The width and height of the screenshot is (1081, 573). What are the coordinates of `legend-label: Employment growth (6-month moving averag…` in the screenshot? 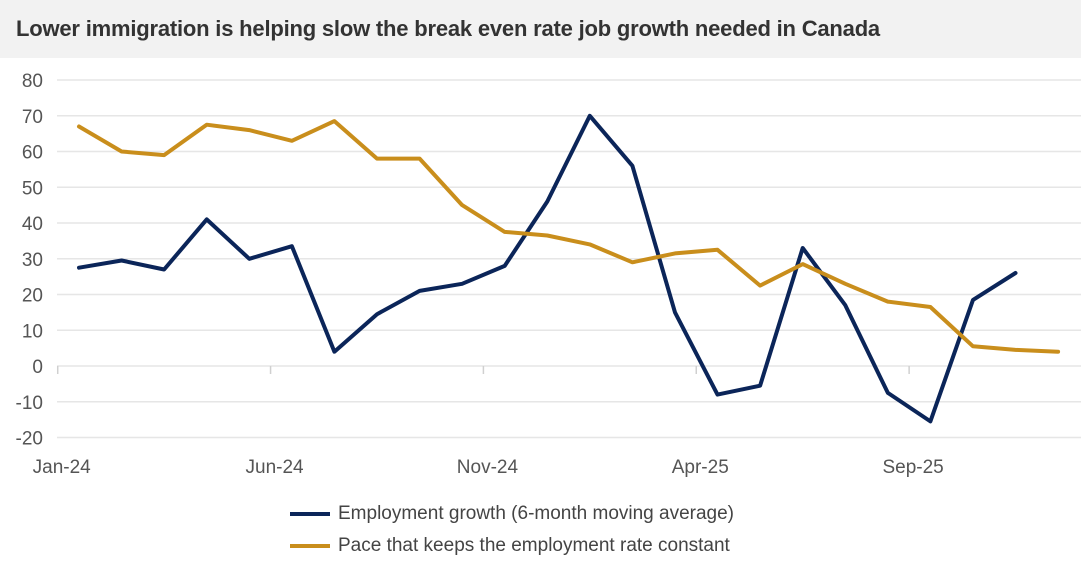 It's located at (536, 513).